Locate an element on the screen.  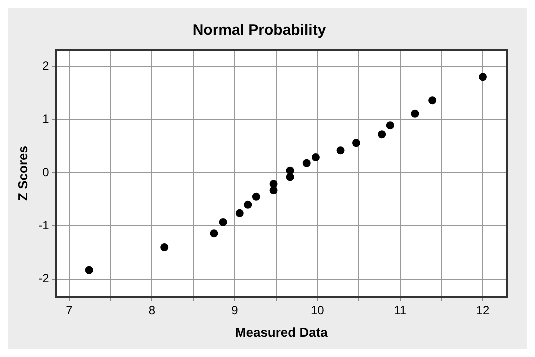
chart-title: Normal Probability is located at coordinates (259, 31).